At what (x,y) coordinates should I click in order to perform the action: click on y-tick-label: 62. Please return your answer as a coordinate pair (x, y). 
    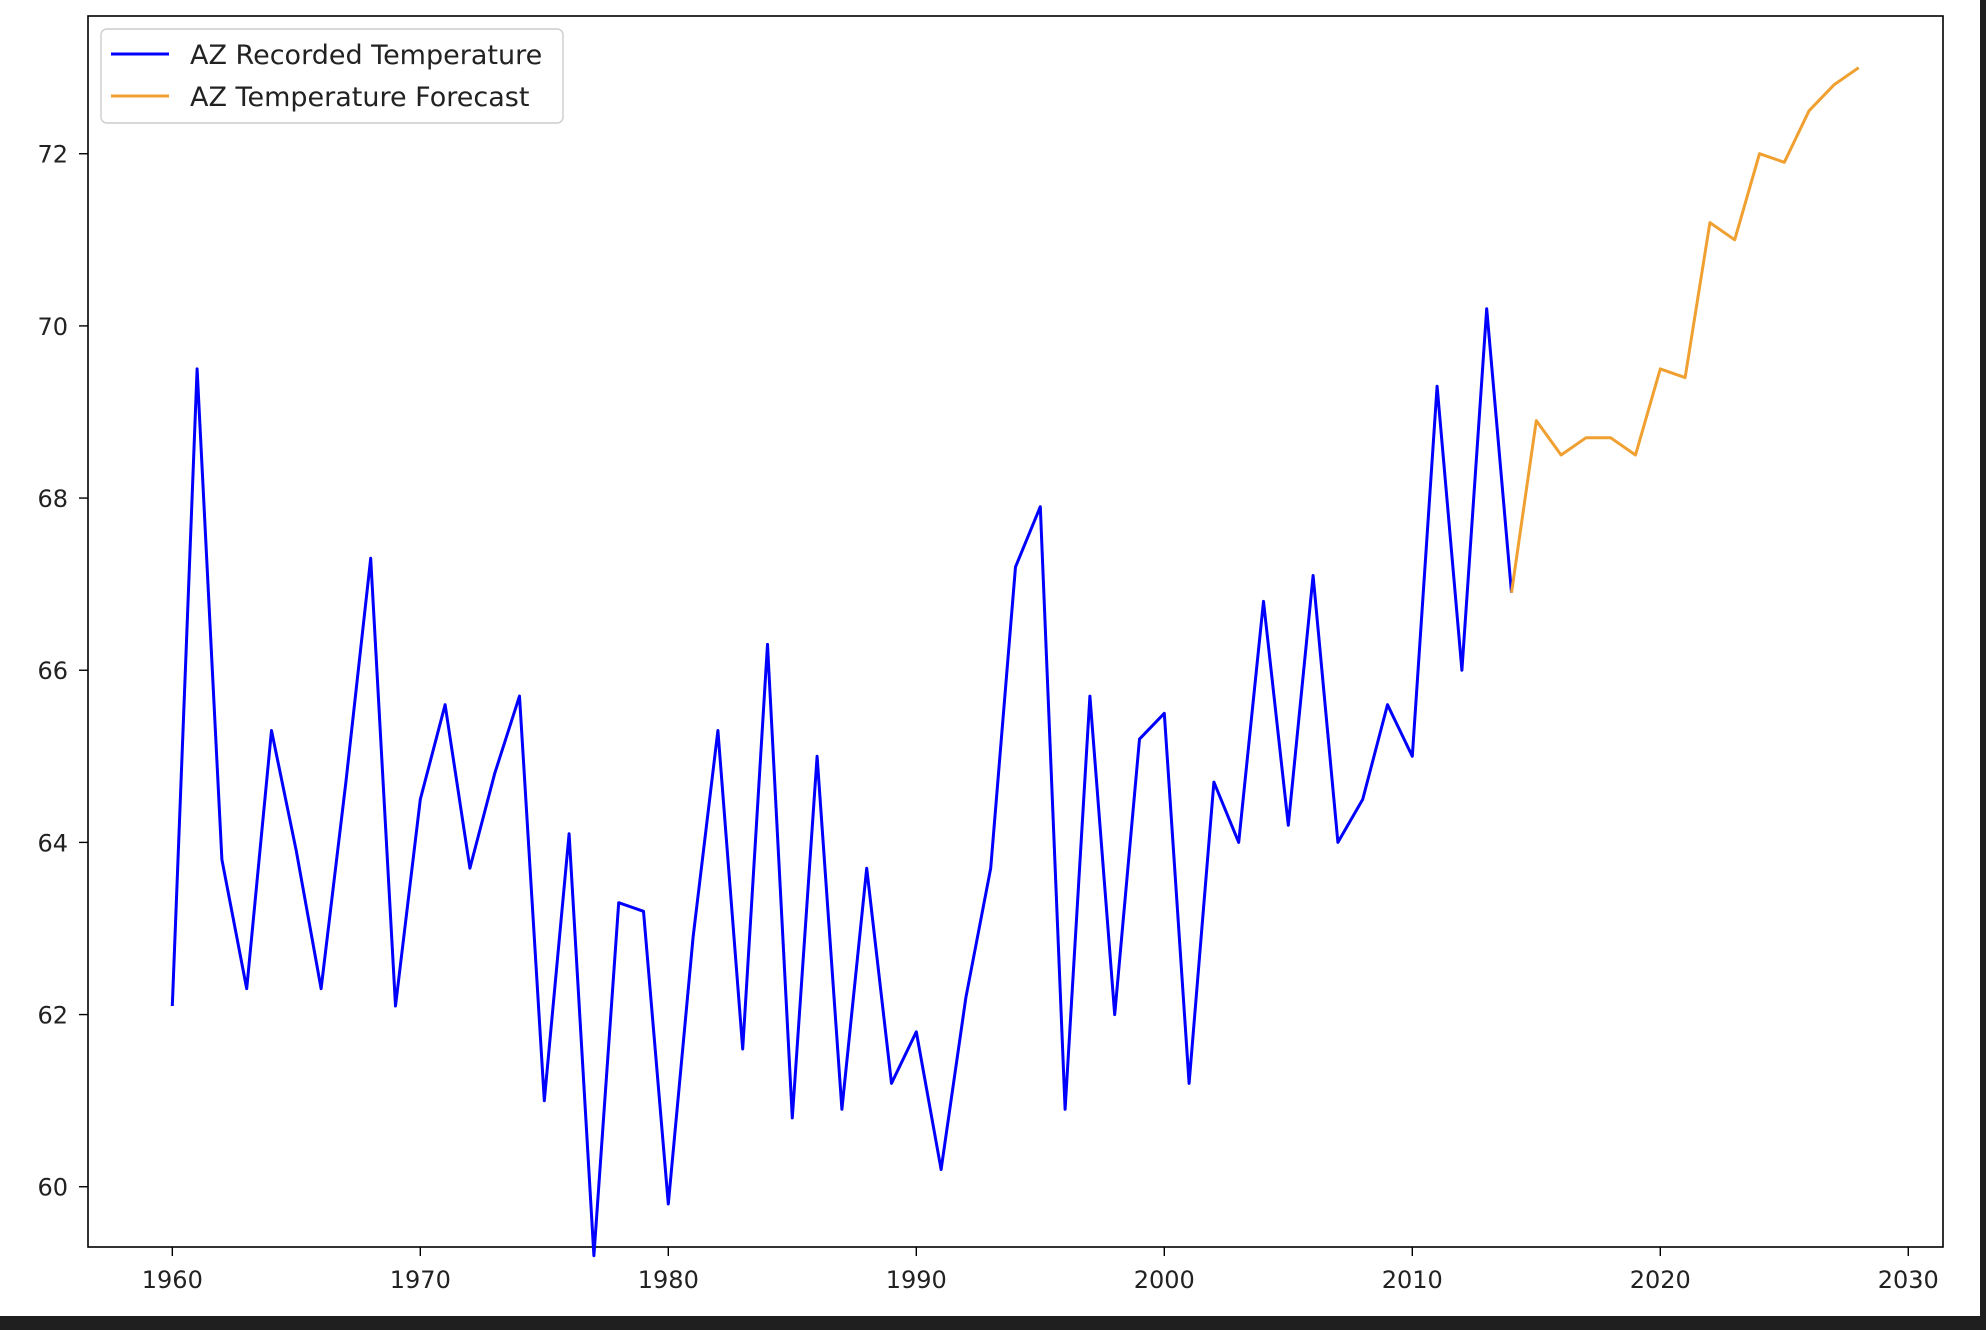
    Looking at the image, I should click on (52, 1016).